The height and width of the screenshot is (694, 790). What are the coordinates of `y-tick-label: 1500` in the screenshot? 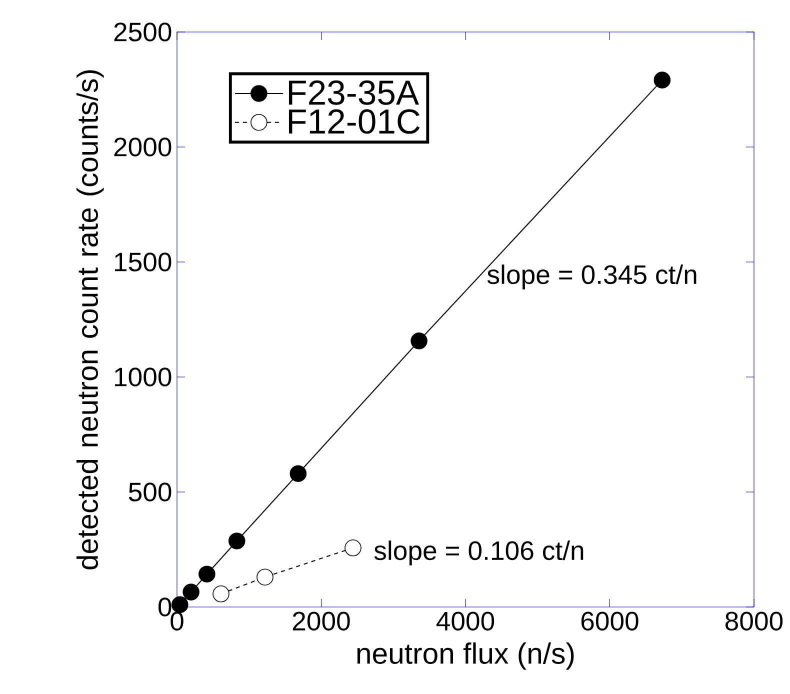 It's located at (143, 262).